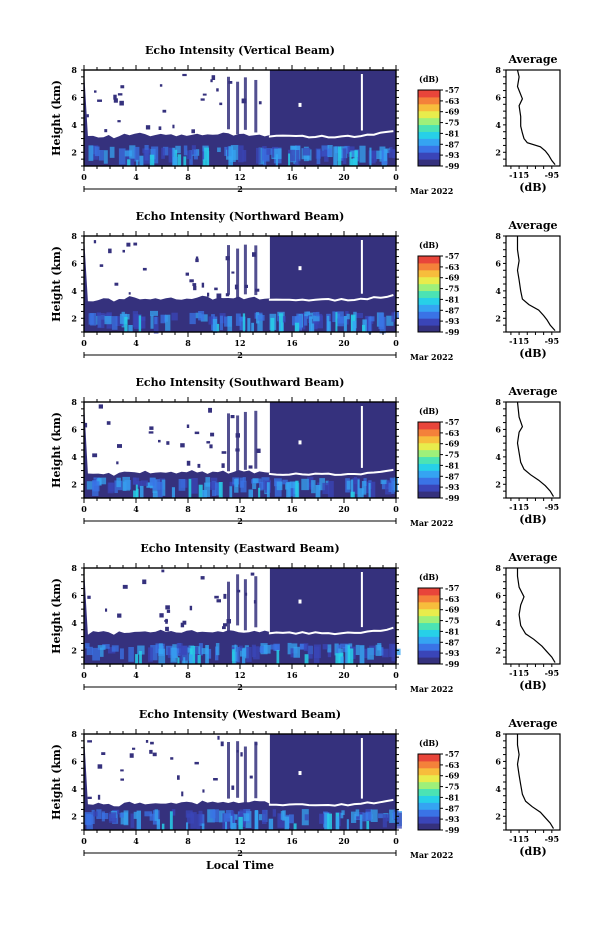 The image size is (611, 929). I want to click on x-axis: 0 4 8 12 16 20 0 2 Mar 2022, so click(267, 628).